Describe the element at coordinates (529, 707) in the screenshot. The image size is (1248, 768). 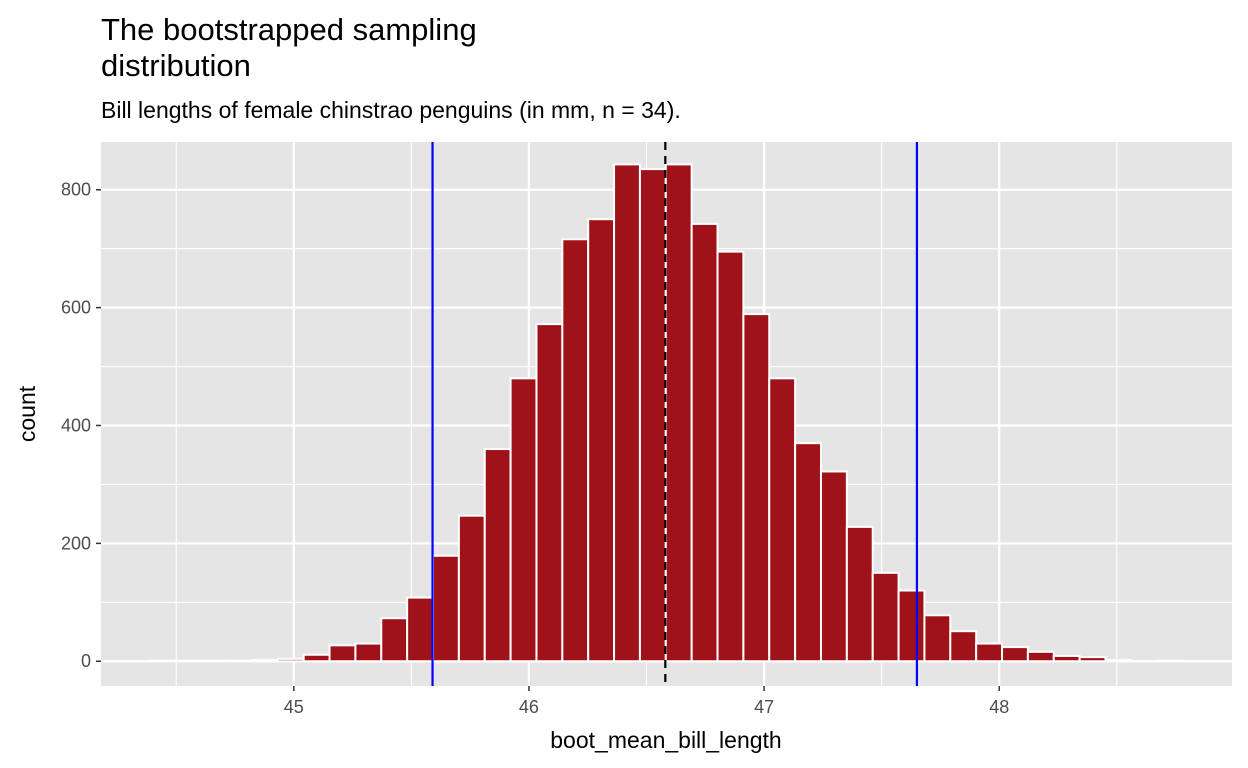
I see `x-tick-label: 46` at that location.